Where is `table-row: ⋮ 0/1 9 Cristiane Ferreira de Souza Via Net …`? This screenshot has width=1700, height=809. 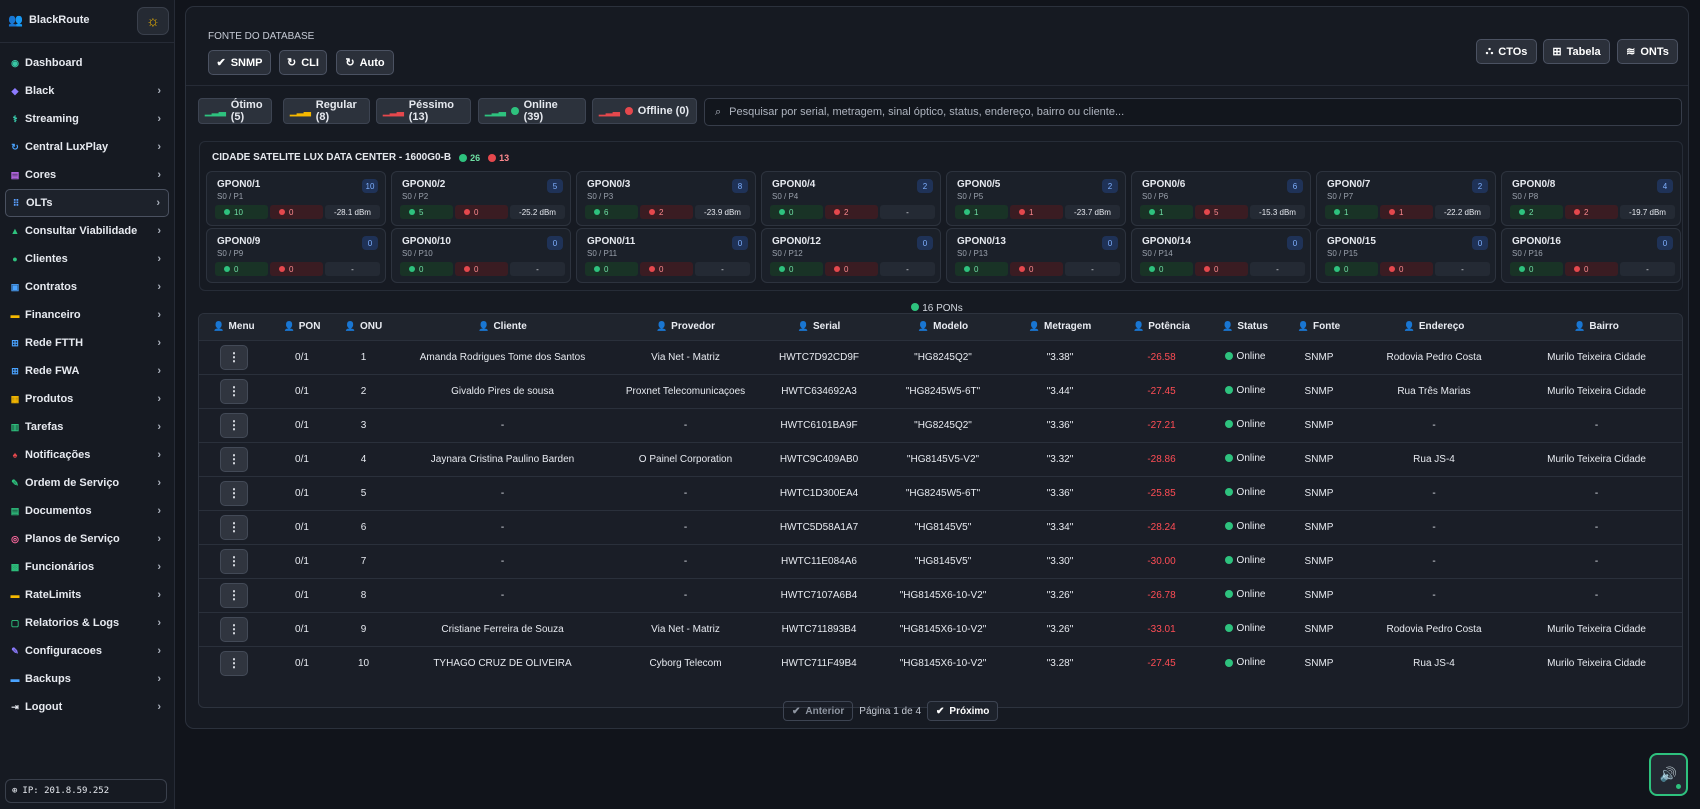
table-row: ⋮ 0/1 9 Cristiane Ferreira de Souza Via Net … is located at coordinates (940, 629).